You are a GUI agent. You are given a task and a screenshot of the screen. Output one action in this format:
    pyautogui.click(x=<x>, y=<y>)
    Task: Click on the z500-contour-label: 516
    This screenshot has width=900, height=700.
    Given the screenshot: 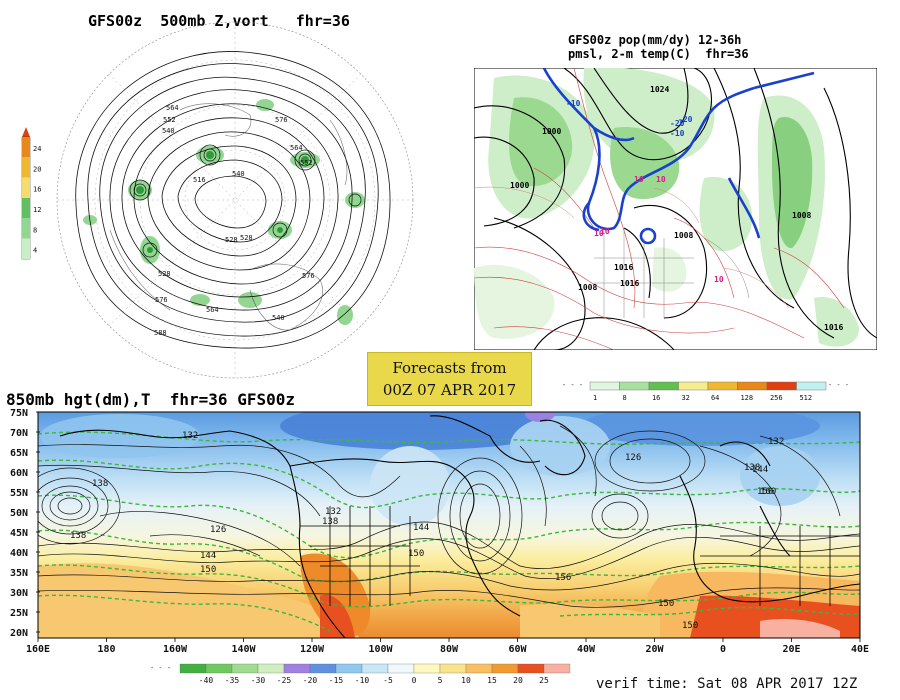 What is the action you would take?
    pyautogui.click(x=199, y=180)
    